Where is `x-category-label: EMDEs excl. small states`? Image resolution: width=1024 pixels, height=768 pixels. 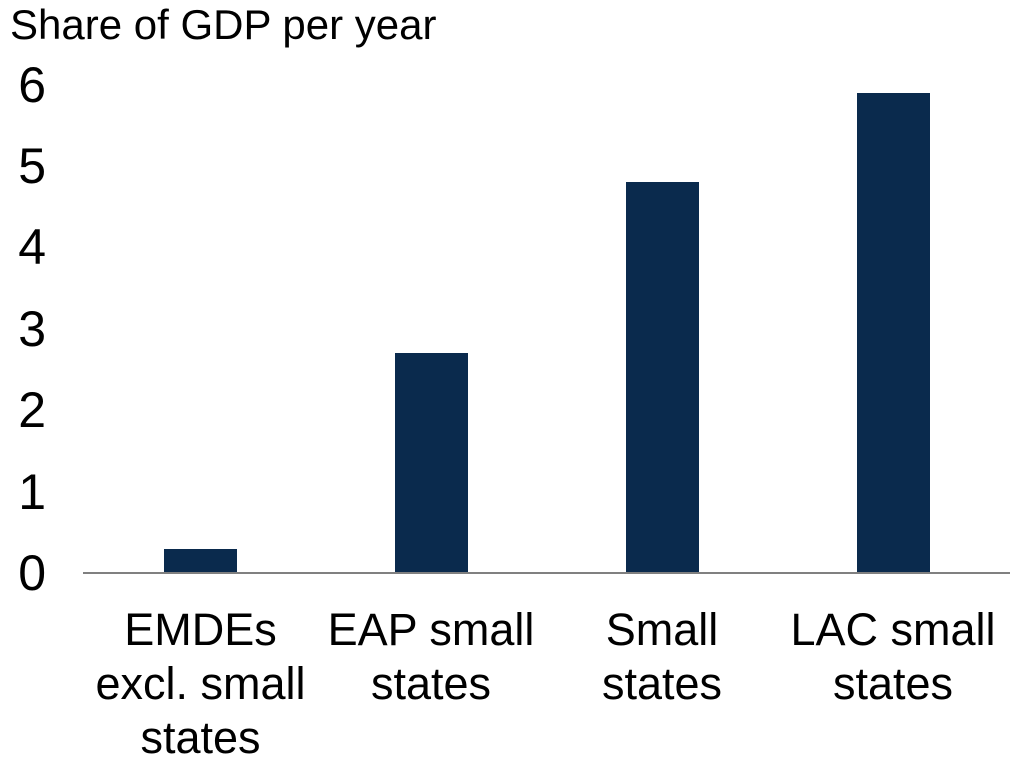 x-category-label: EMDEs excl. small states is located at coordinates (200, 683).